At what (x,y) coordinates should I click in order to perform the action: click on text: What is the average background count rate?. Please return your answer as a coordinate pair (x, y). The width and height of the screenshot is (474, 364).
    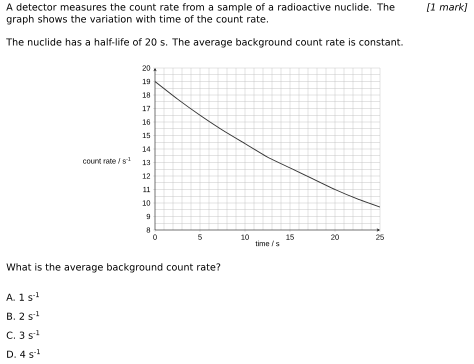
    Looking at the image, I should click on (113, 267).